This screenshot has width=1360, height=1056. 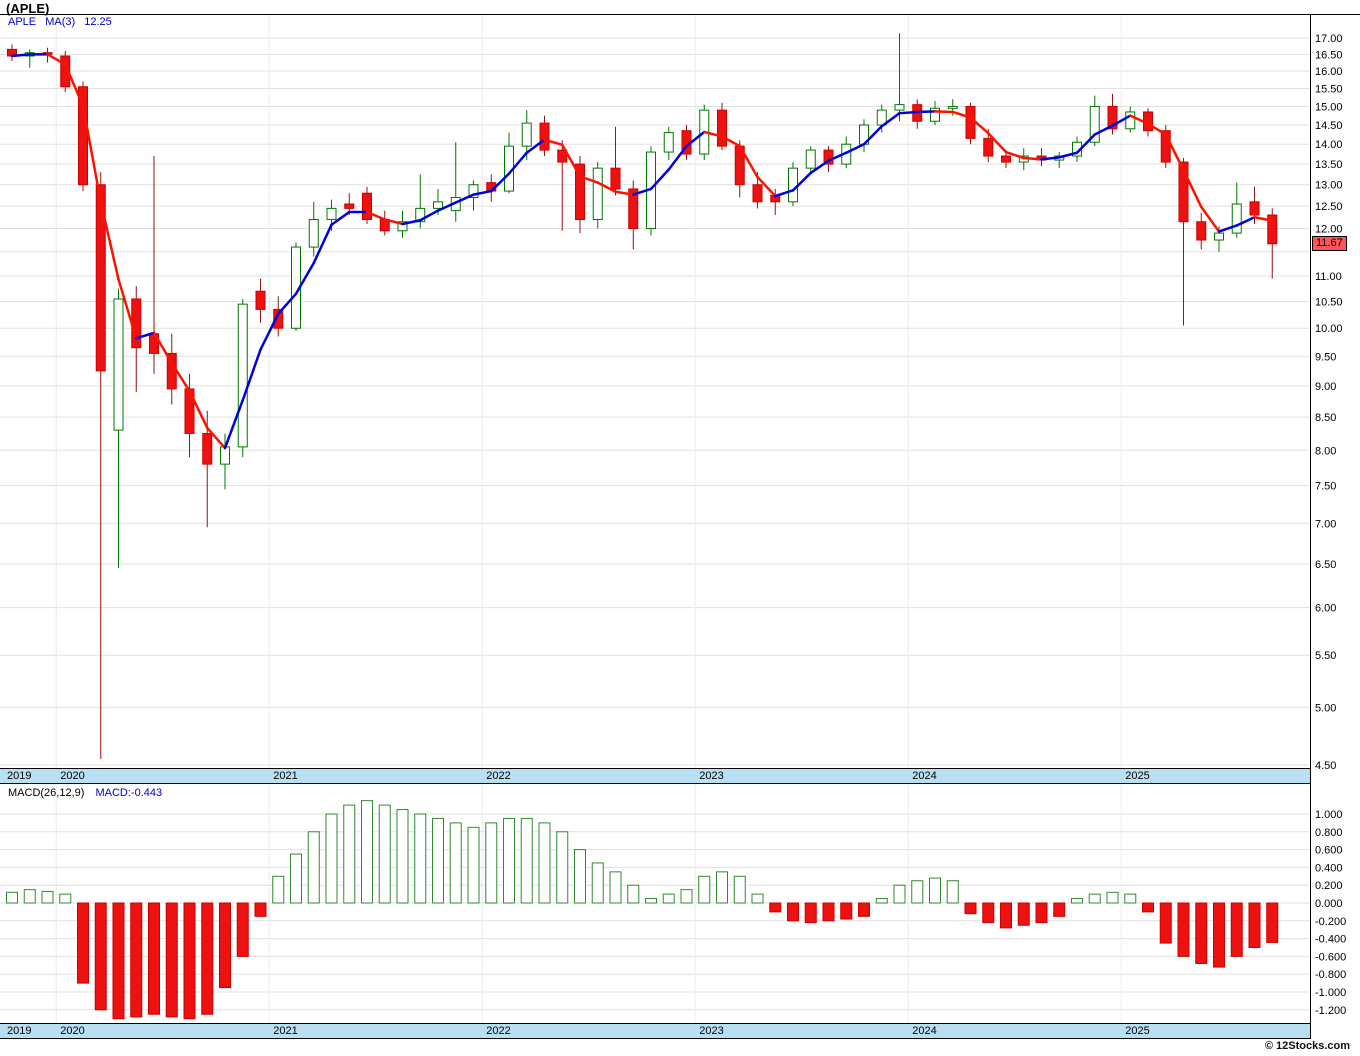 I want to click on price-tick-label: 6.50, so click(x=1325, y=565).